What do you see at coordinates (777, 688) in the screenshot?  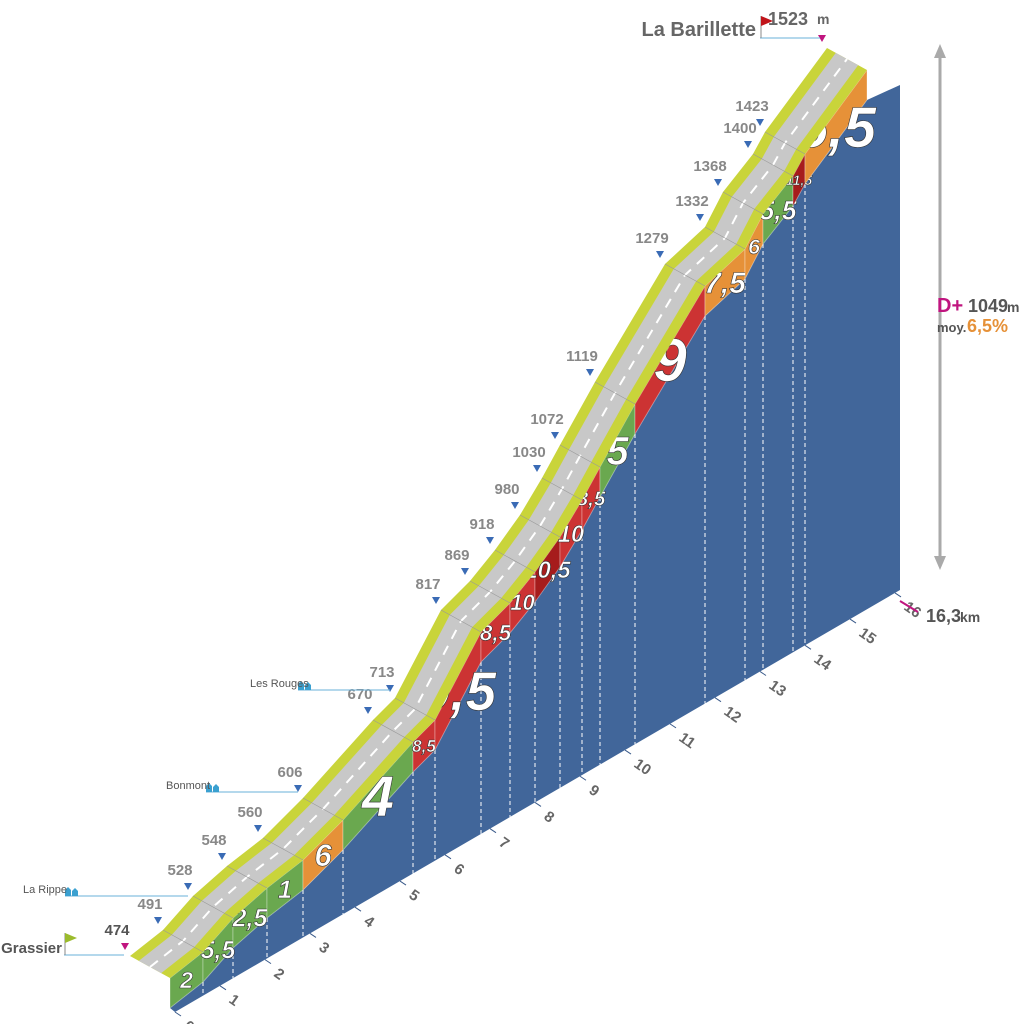 I see `x-tick-label: 13` at bounding box center [777, 688].